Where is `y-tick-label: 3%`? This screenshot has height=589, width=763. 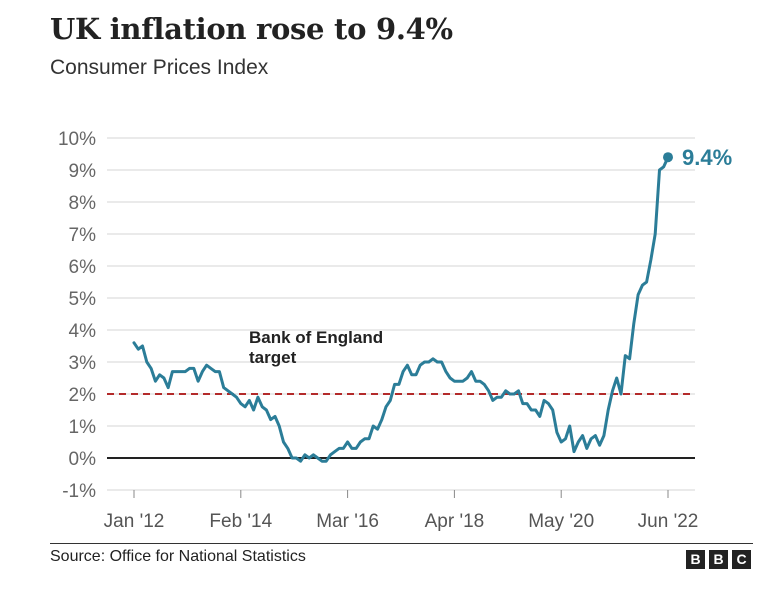
y-tick-label: 3% is located at coordinates (83, 363).